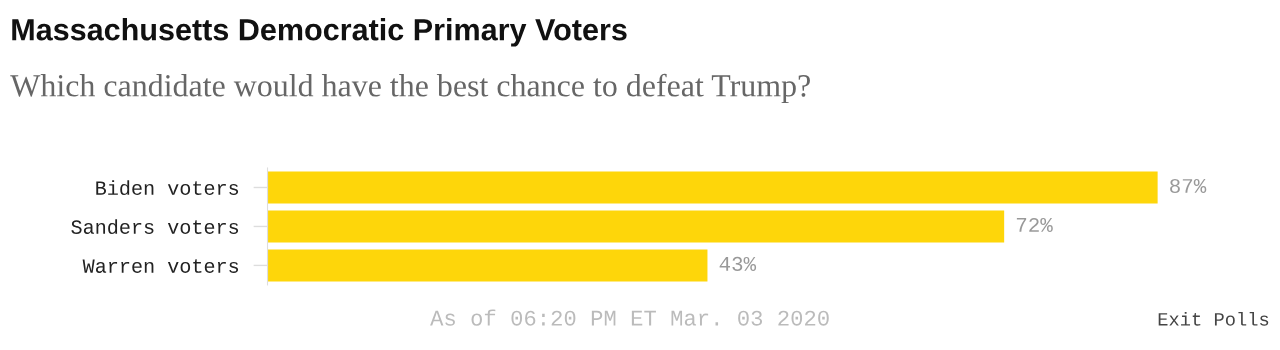  Describe the element at coordinates (1188, 186) in the screenshot. I see `data-label: 87%` at that location.